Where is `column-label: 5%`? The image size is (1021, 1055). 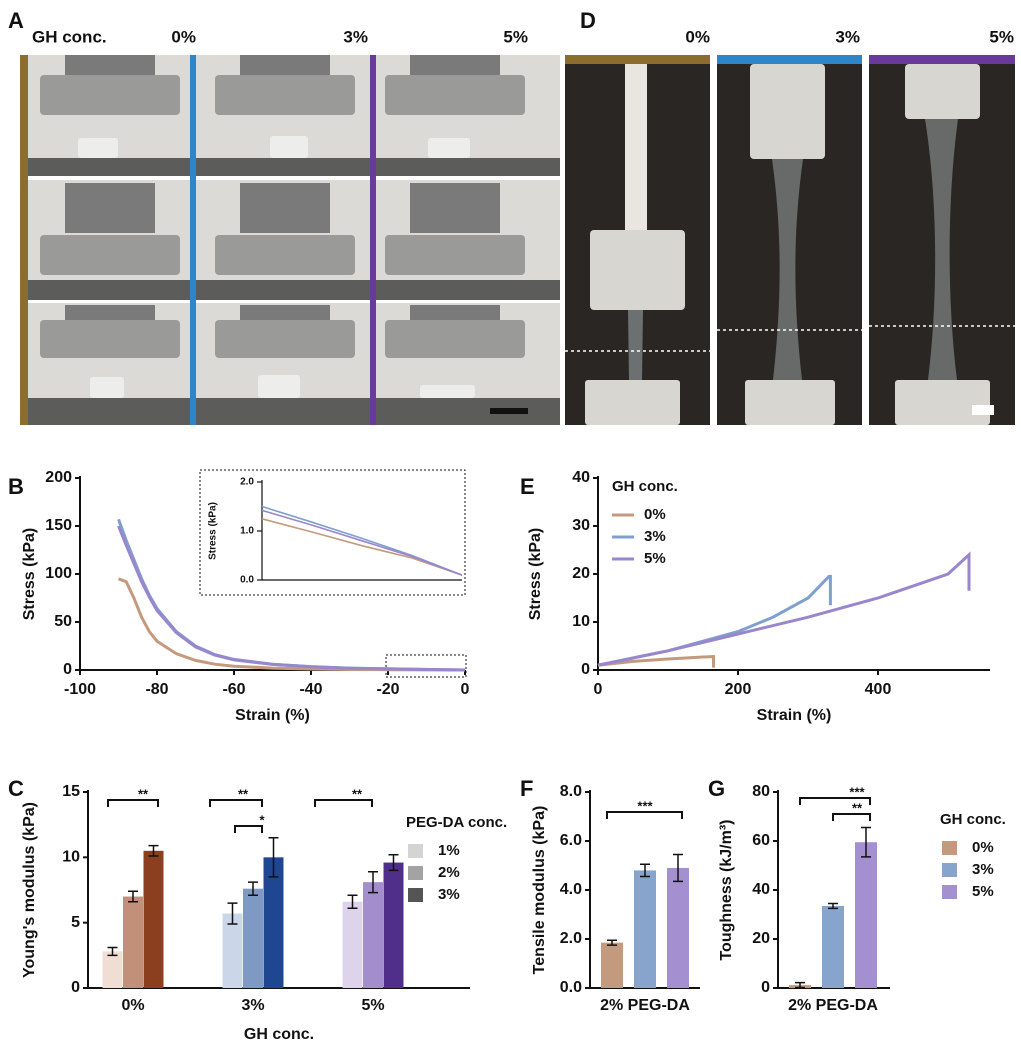
column-label: 5% is located at coordinates (1001, 36).